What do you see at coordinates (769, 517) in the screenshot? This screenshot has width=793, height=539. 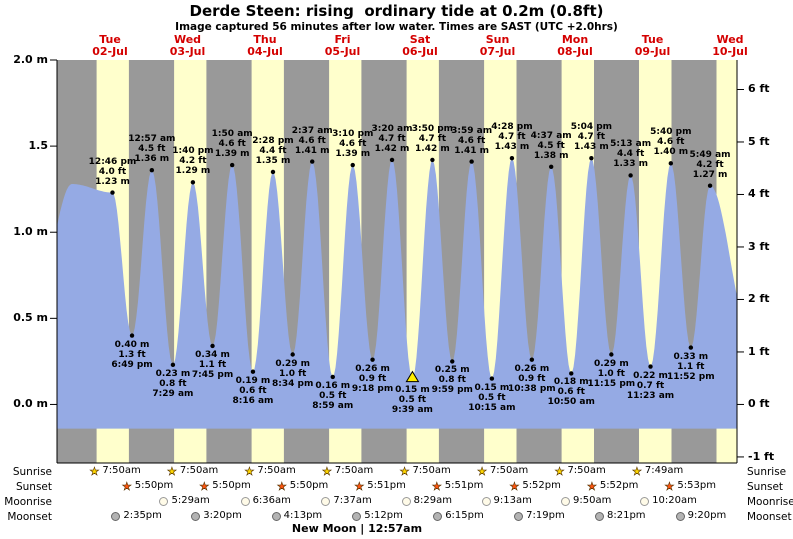 I see `astro-row-label-right: Moonset` at bounding box center [769, 517].